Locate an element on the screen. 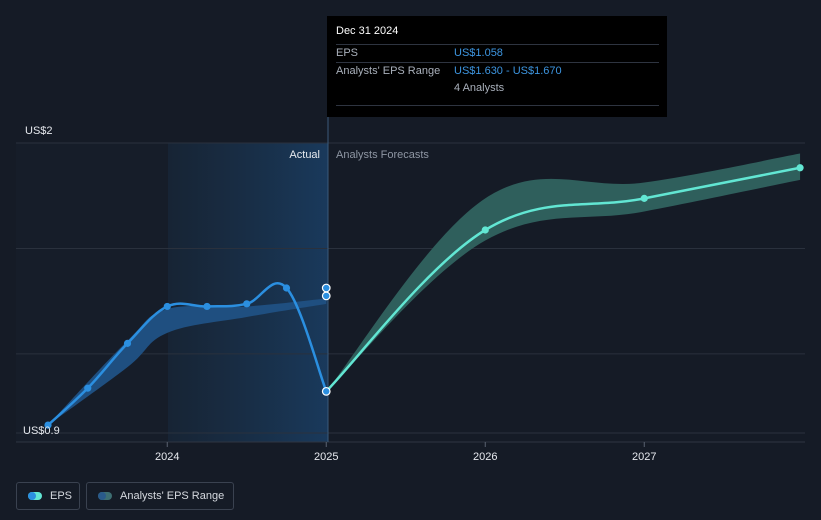 Image resolution: width=821 pixels, height=520 pixels. legend-eps: EPS is located at coordinates (48, 496).